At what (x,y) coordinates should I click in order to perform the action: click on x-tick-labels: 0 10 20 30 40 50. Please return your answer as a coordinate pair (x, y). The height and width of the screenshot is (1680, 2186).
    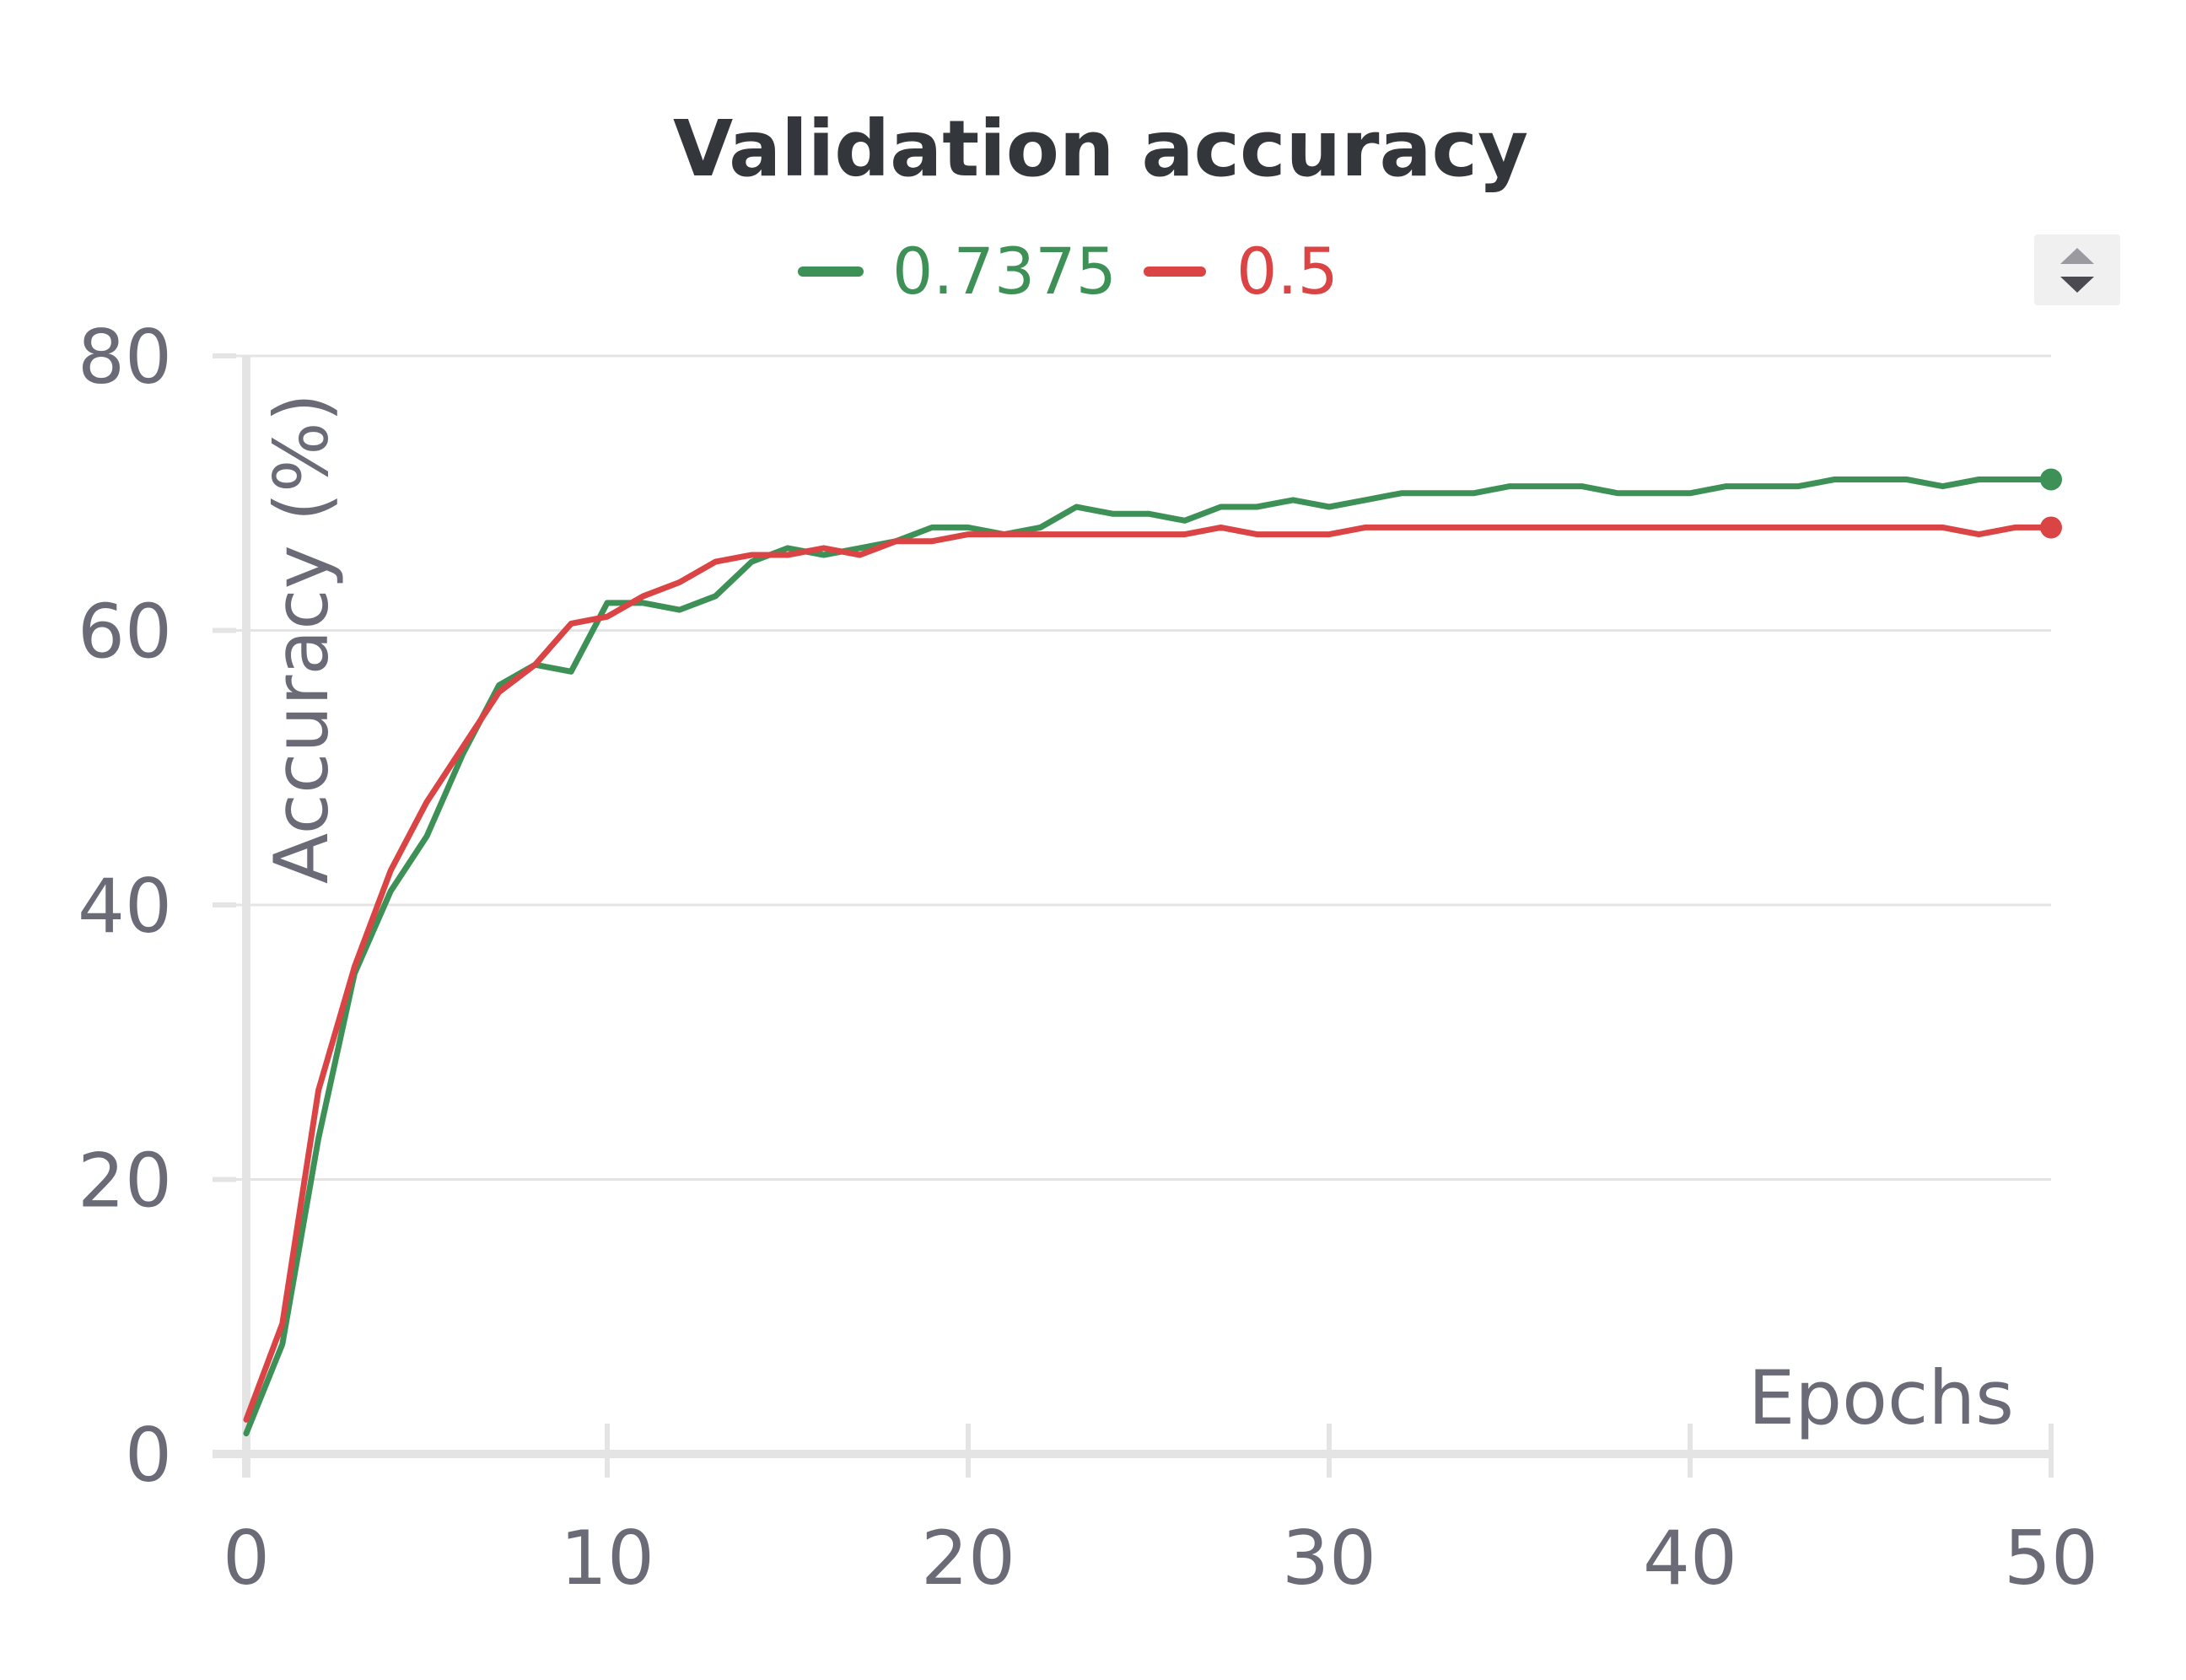
    Looking at the image, I should click on (1160, 1559).